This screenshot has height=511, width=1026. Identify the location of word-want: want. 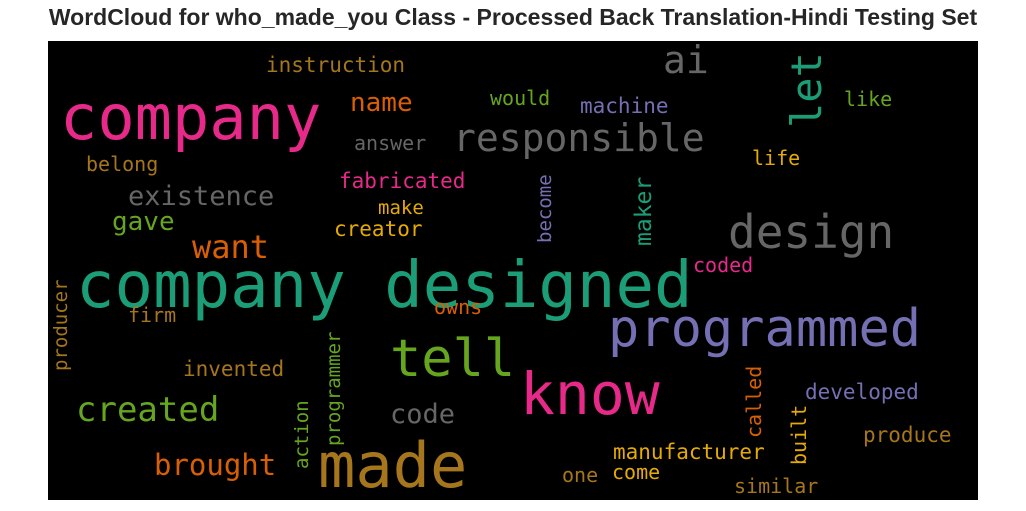
(231, 247).